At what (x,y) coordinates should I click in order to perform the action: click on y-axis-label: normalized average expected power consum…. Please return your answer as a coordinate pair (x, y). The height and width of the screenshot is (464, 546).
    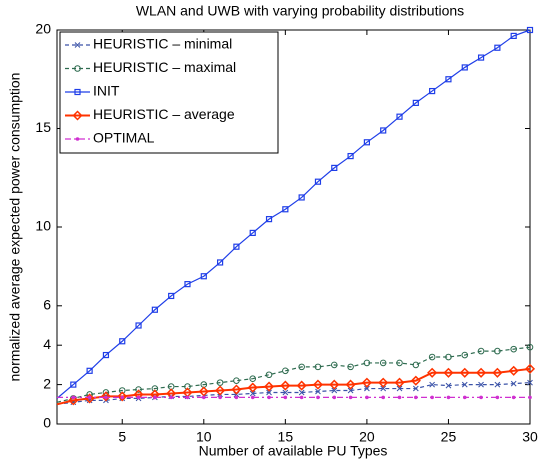
    Looking at the image, I should click on (15, 227).